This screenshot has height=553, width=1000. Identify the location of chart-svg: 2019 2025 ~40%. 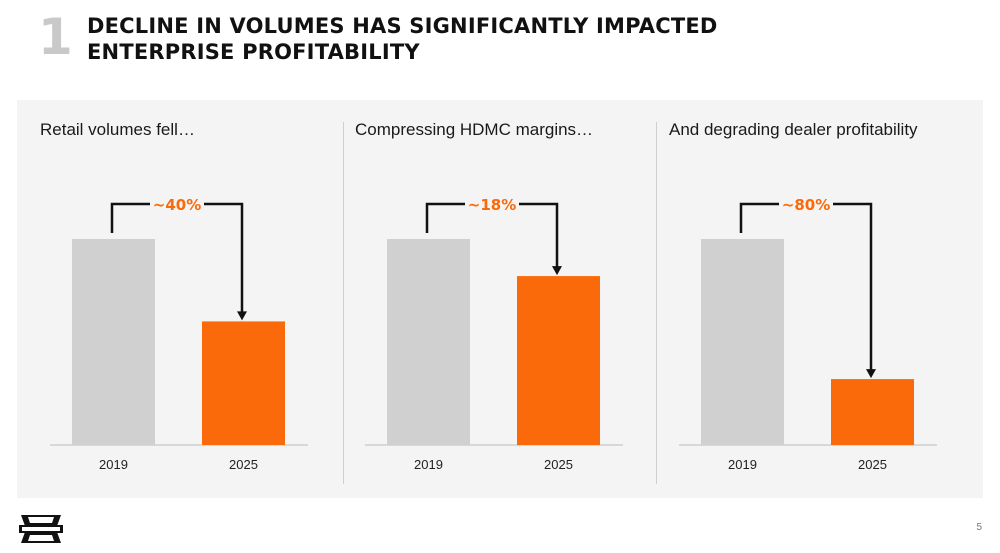
(179, 334).